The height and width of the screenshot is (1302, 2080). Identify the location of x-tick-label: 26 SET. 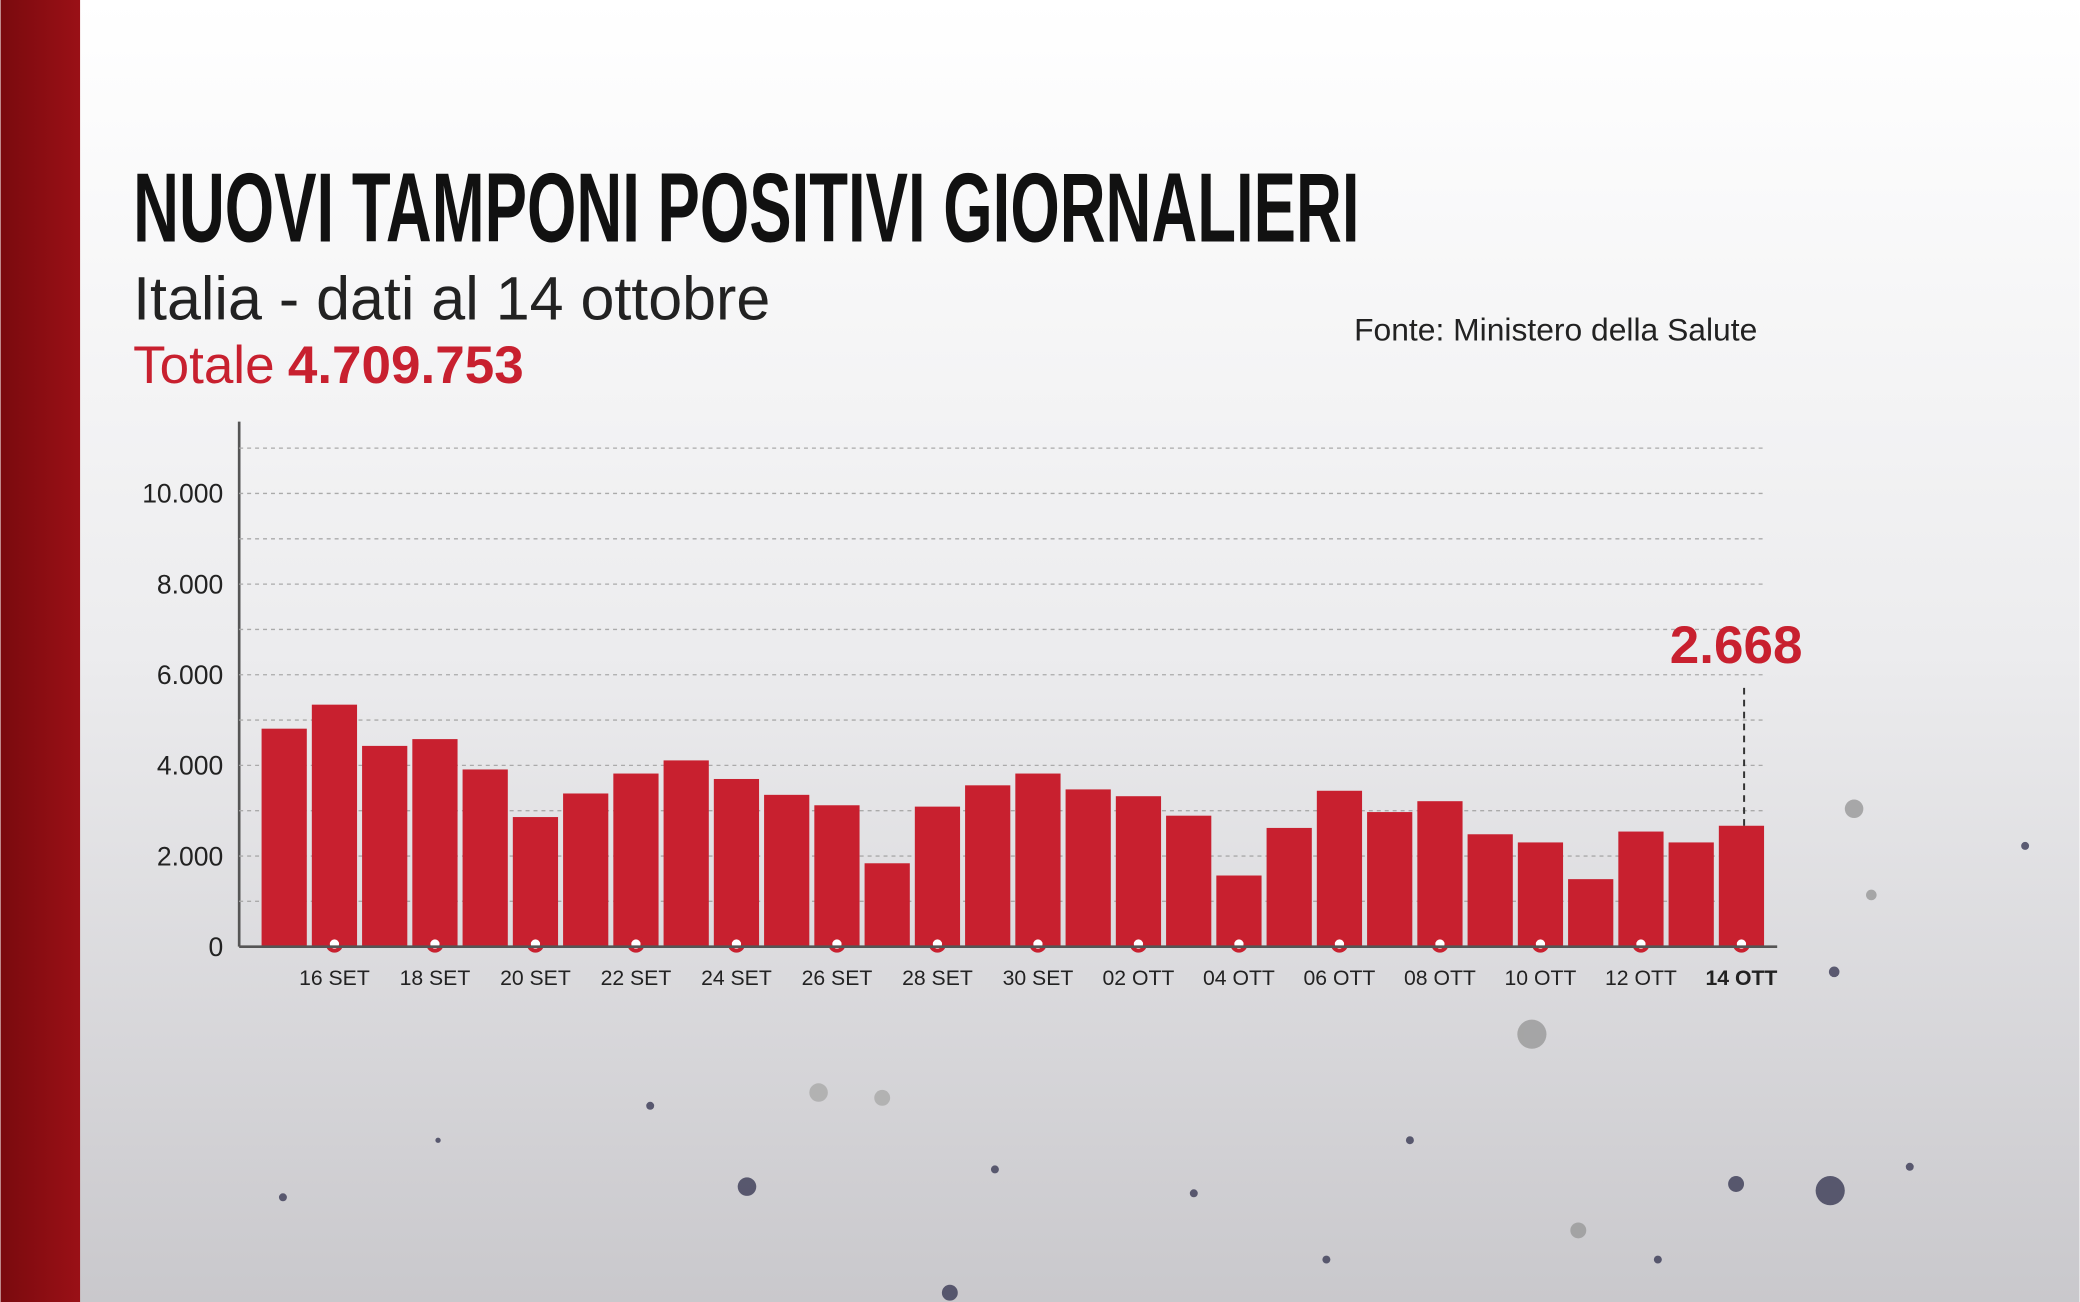
(837, 978).